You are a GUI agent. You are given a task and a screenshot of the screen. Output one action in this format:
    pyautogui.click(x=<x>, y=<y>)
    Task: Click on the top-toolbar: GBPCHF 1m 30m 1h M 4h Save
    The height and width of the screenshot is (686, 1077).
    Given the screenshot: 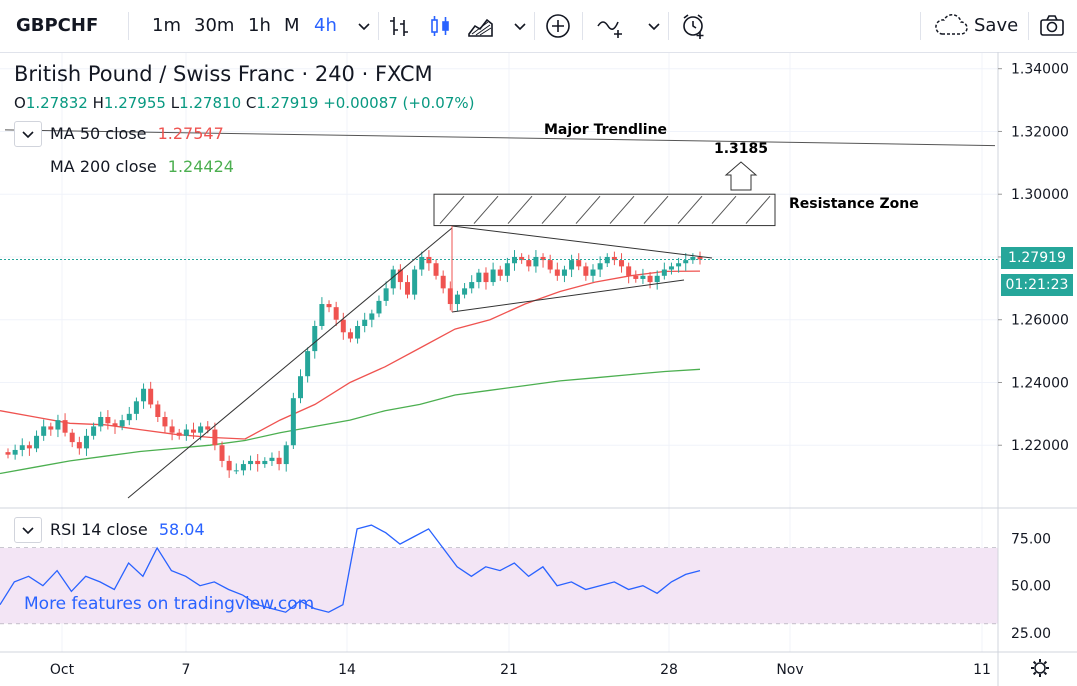 What is the action you would take?
    pyautogui.click(x=538, y=26)
    